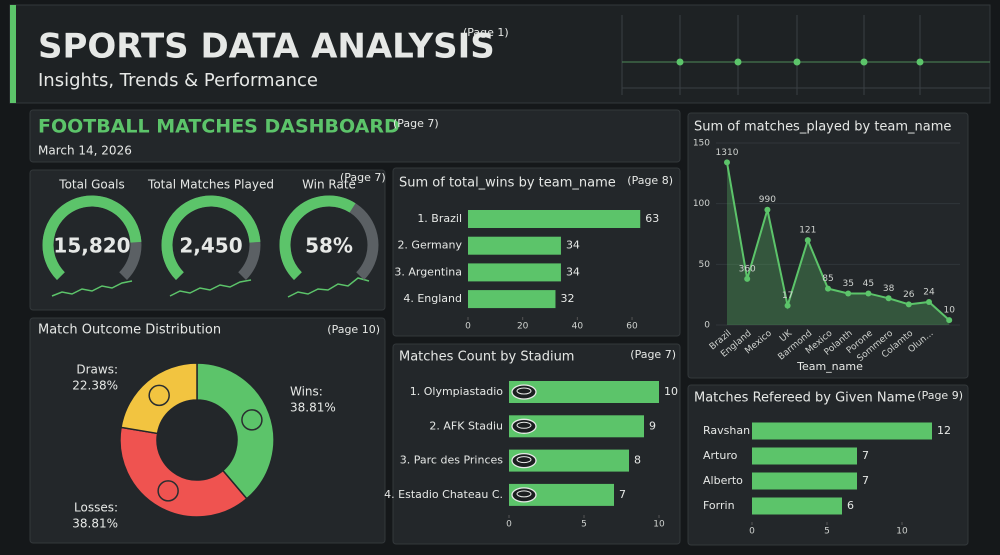  What do you see at coordinates (210, 246) in the screenshot?
I see `kpi-value: 2,450` at bounding box center [210, 246].